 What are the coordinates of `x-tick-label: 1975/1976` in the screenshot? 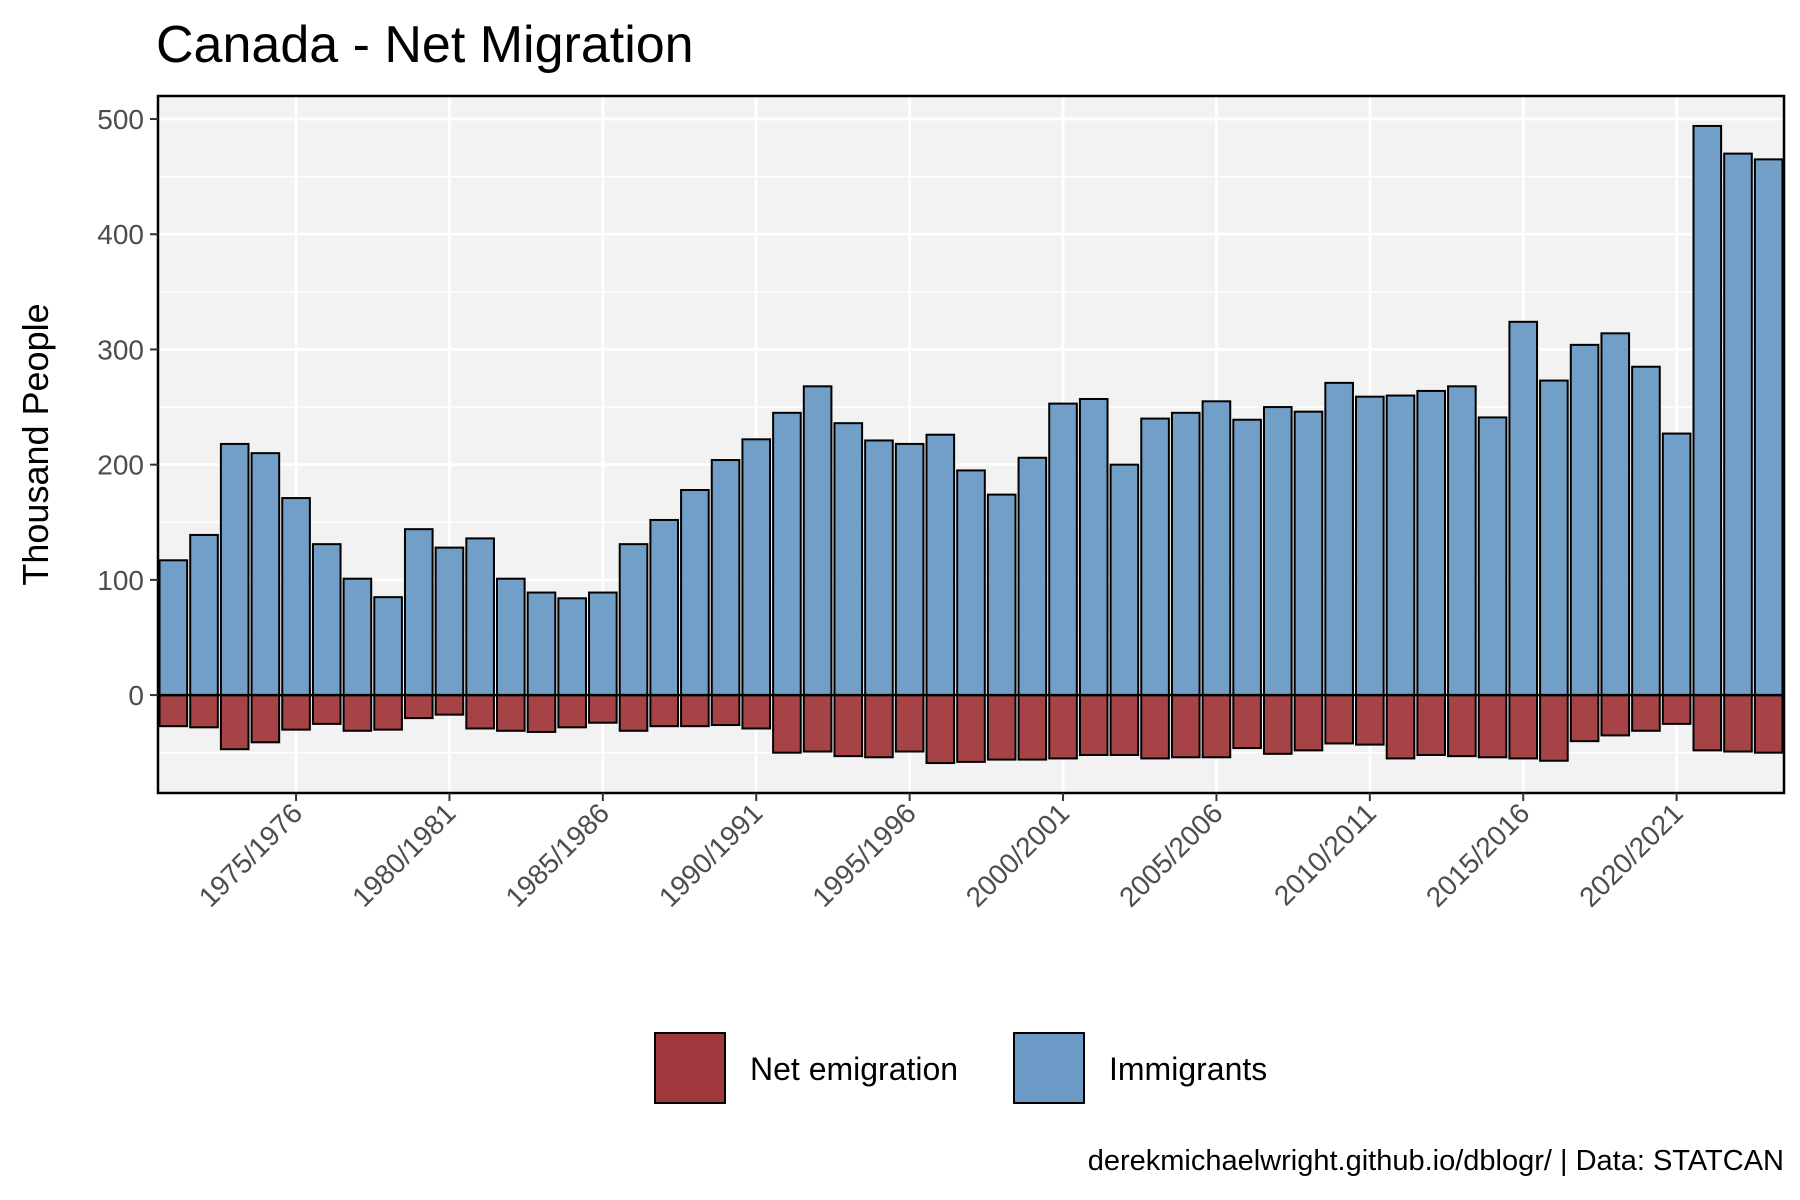 It's located at (251, 855).